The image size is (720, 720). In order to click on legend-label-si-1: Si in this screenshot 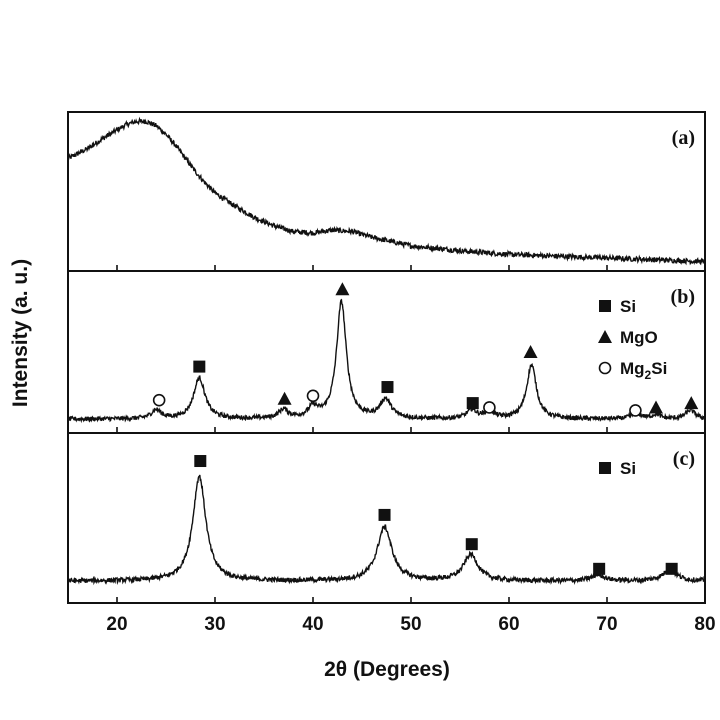, I will do `click(628, 306)`.